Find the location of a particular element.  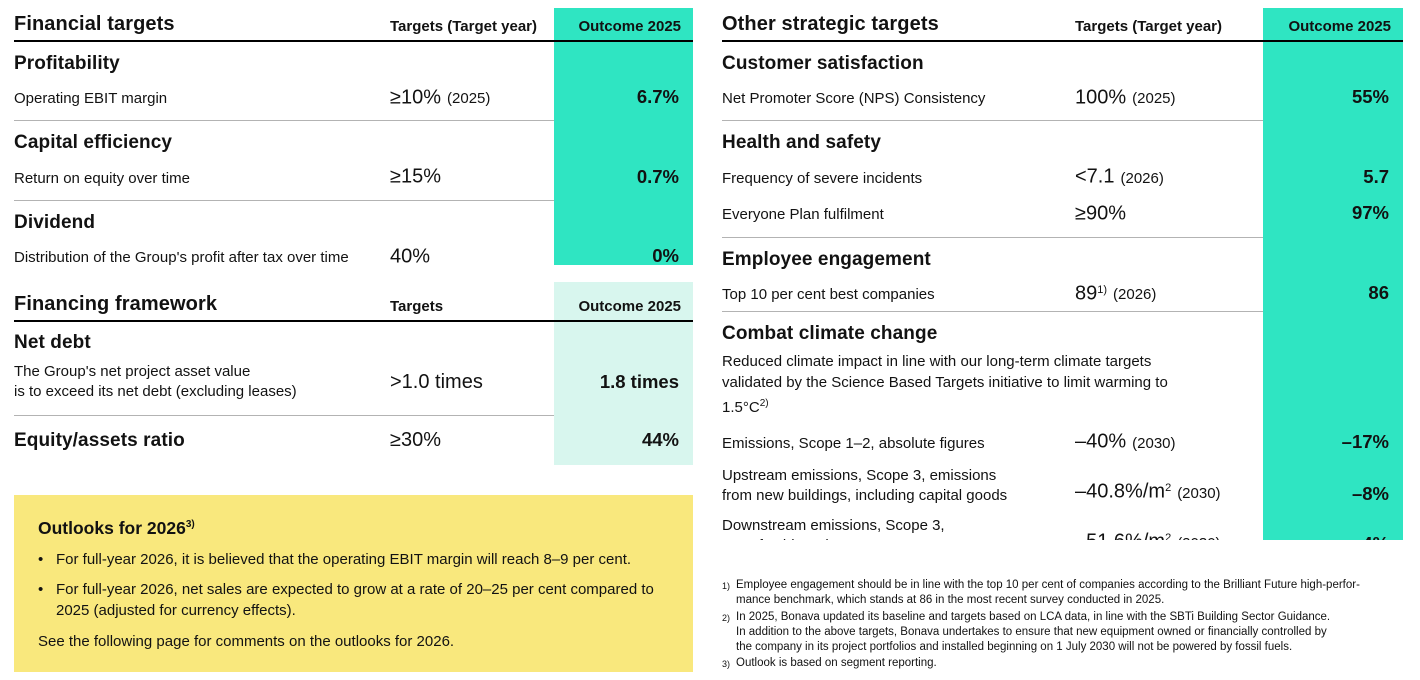

outcome-value: 5.7 is located at coordinates (1376, 176).